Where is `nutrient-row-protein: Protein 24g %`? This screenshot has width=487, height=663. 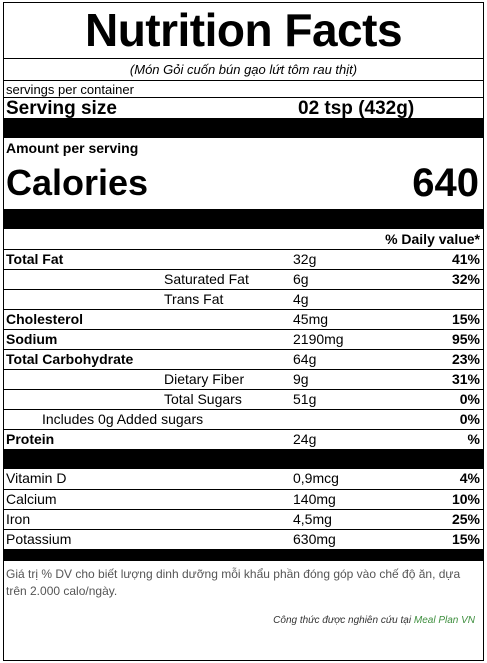 nutrient-row-protein: Protein 24g % is located at coordinates (243, 439).